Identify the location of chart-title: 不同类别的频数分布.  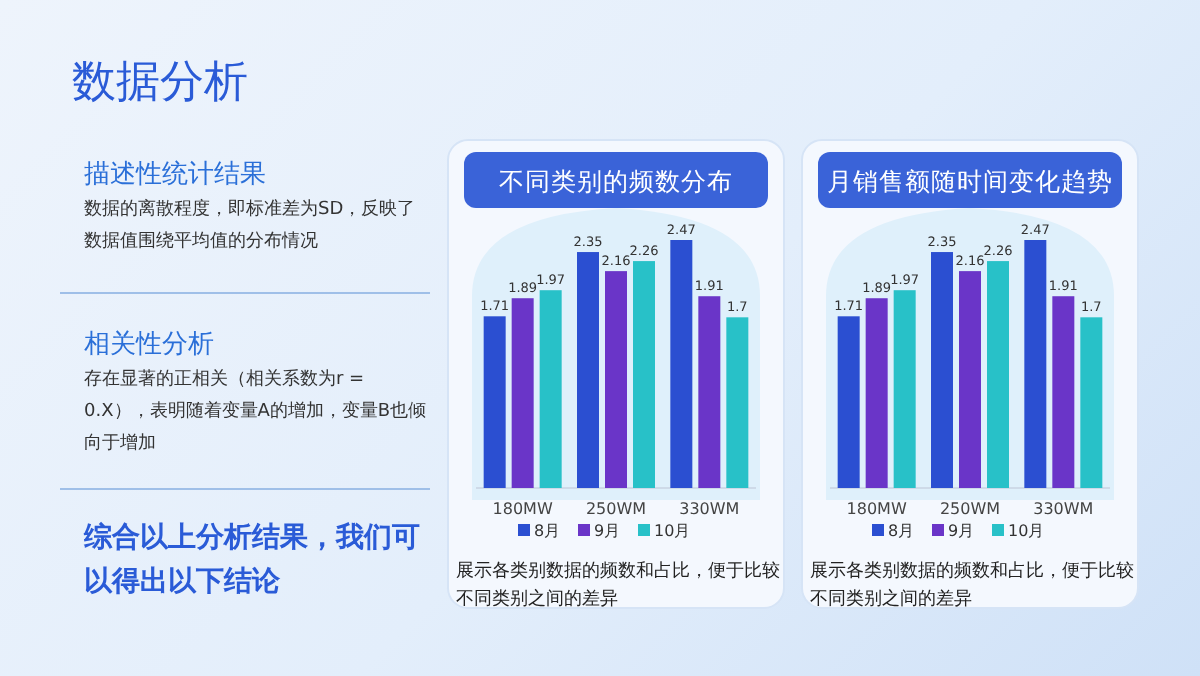
(616, 181).